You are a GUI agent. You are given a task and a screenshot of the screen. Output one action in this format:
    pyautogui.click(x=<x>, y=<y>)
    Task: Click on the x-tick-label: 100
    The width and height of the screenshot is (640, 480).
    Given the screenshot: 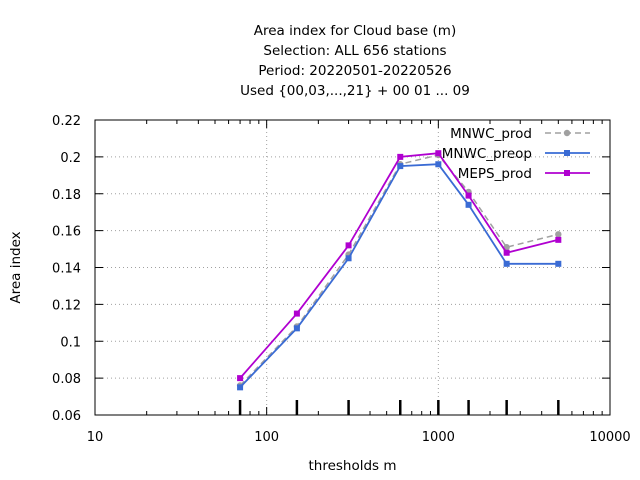 What is the action you would take?
    pyautogui.click(x=266, y=437)
    